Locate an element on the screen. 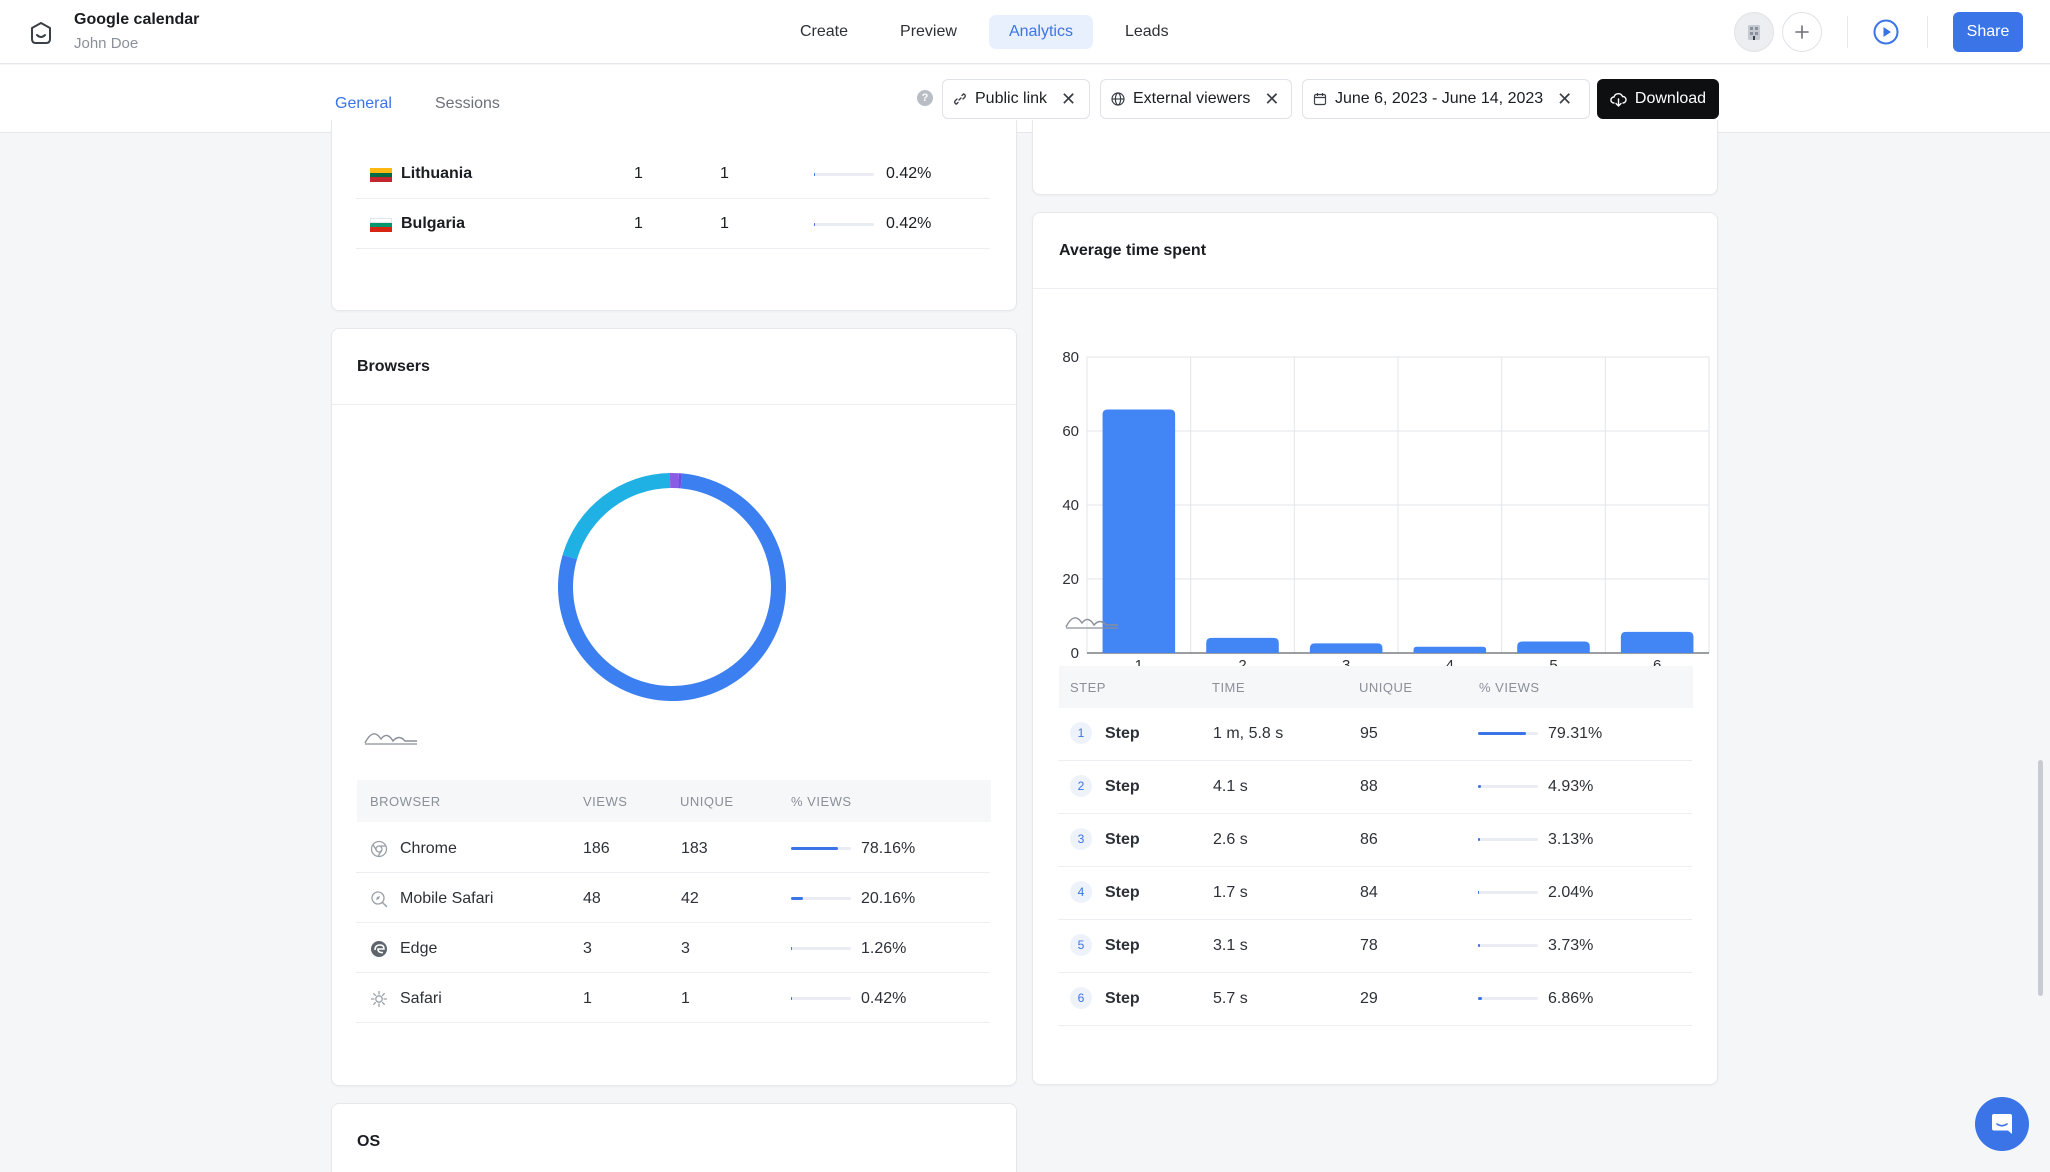 The width and height of the screenshot is (2050, 1172). donut-slice-edge is located at coordinates (674, 481).